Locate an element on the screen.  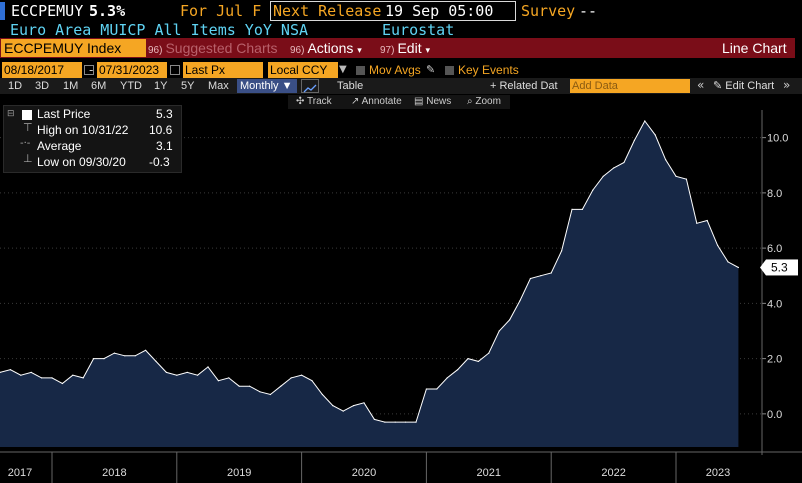
annotate-tool: ↗ Annotate is located at coordinates (376, 102).